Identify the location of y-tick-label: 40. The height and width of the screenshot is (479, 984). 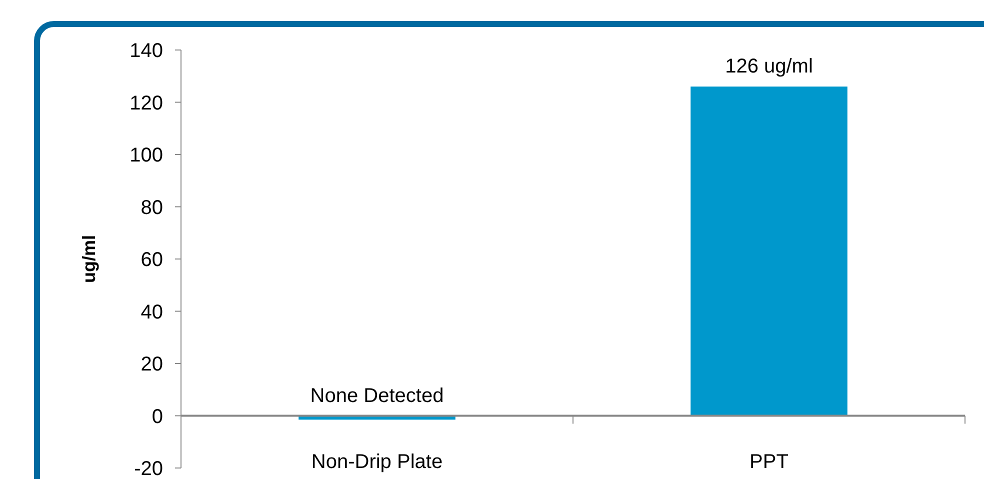
(151, 312).